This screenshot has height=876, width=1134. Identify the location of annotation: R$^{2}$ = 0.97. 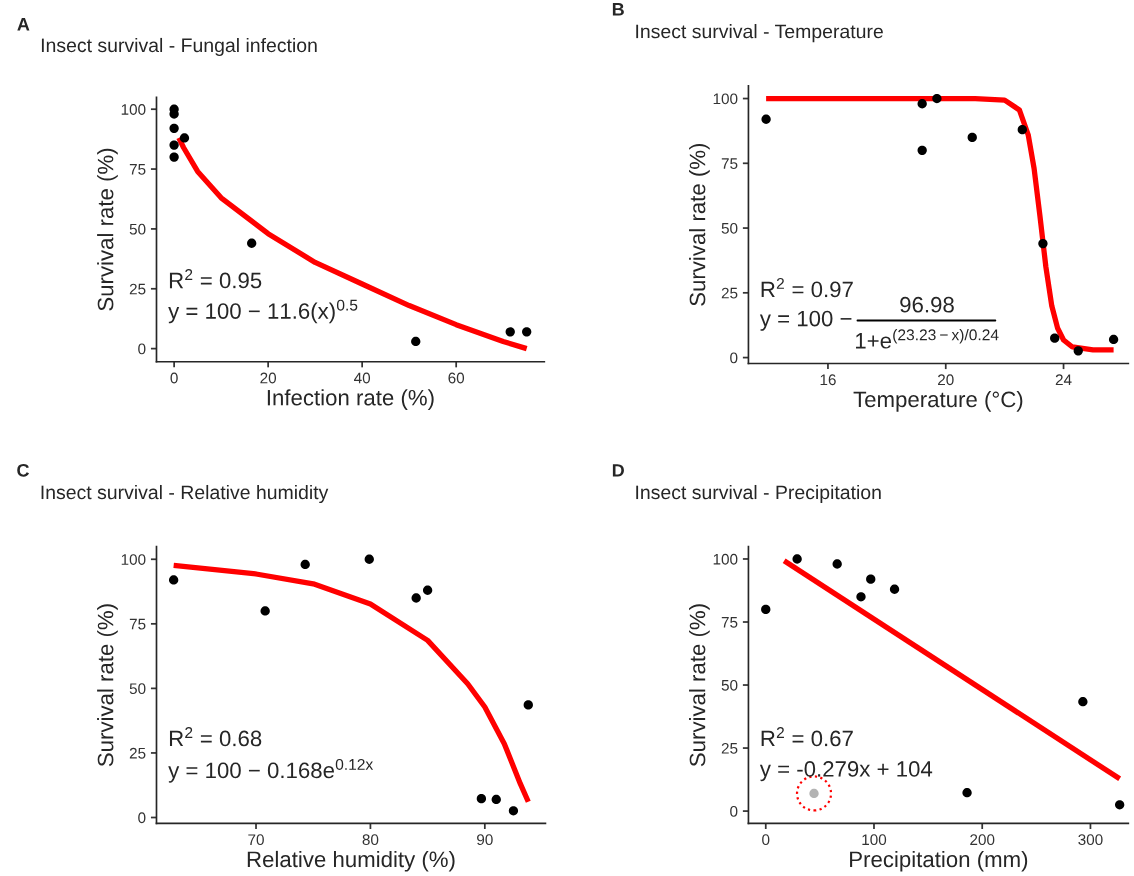
(807, 287).